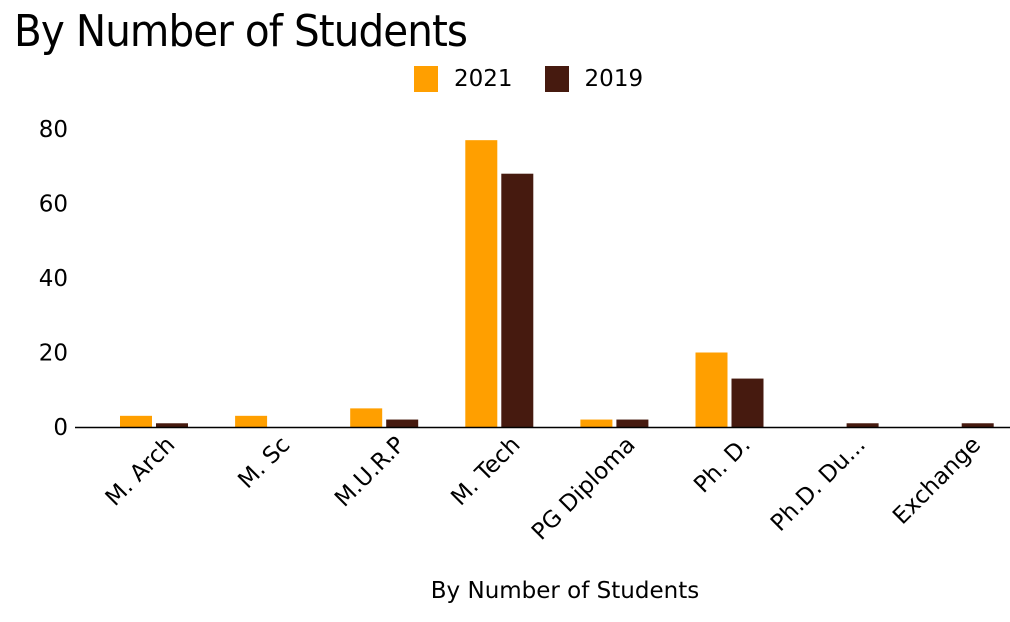 The height and width of the screenshot is (622, 1010). I want to click on x-tick-label: M. Sc, so click(264, 463).